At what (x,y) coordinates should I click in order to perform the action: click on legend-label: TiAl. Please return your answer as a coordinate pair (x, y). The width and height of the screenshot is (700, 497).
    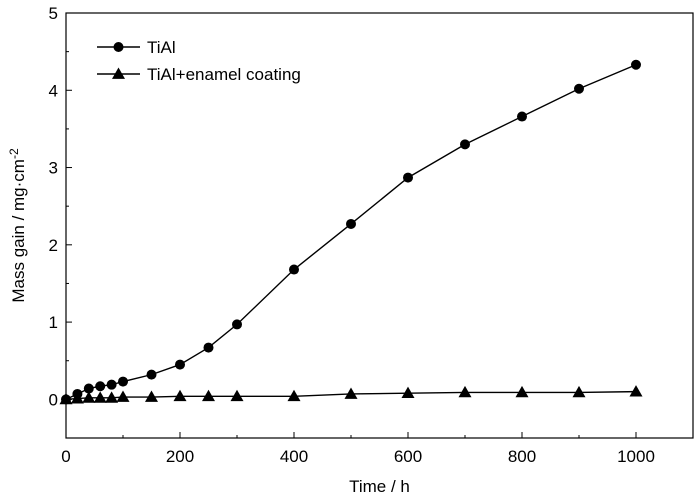
    Looking at the image, I should click on (161, 47).